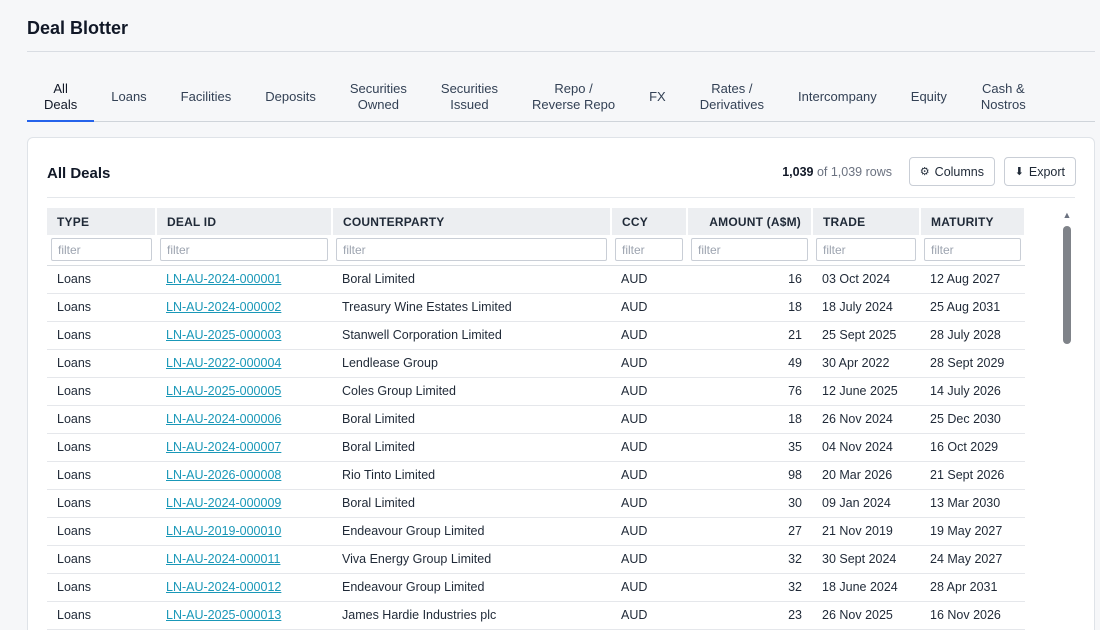 This screenshot has width=1100, height=630. What do you see at coordinates (749, 447) in the screenshot?
I see `amount-cell: 35` at bounding box center [749, 447].